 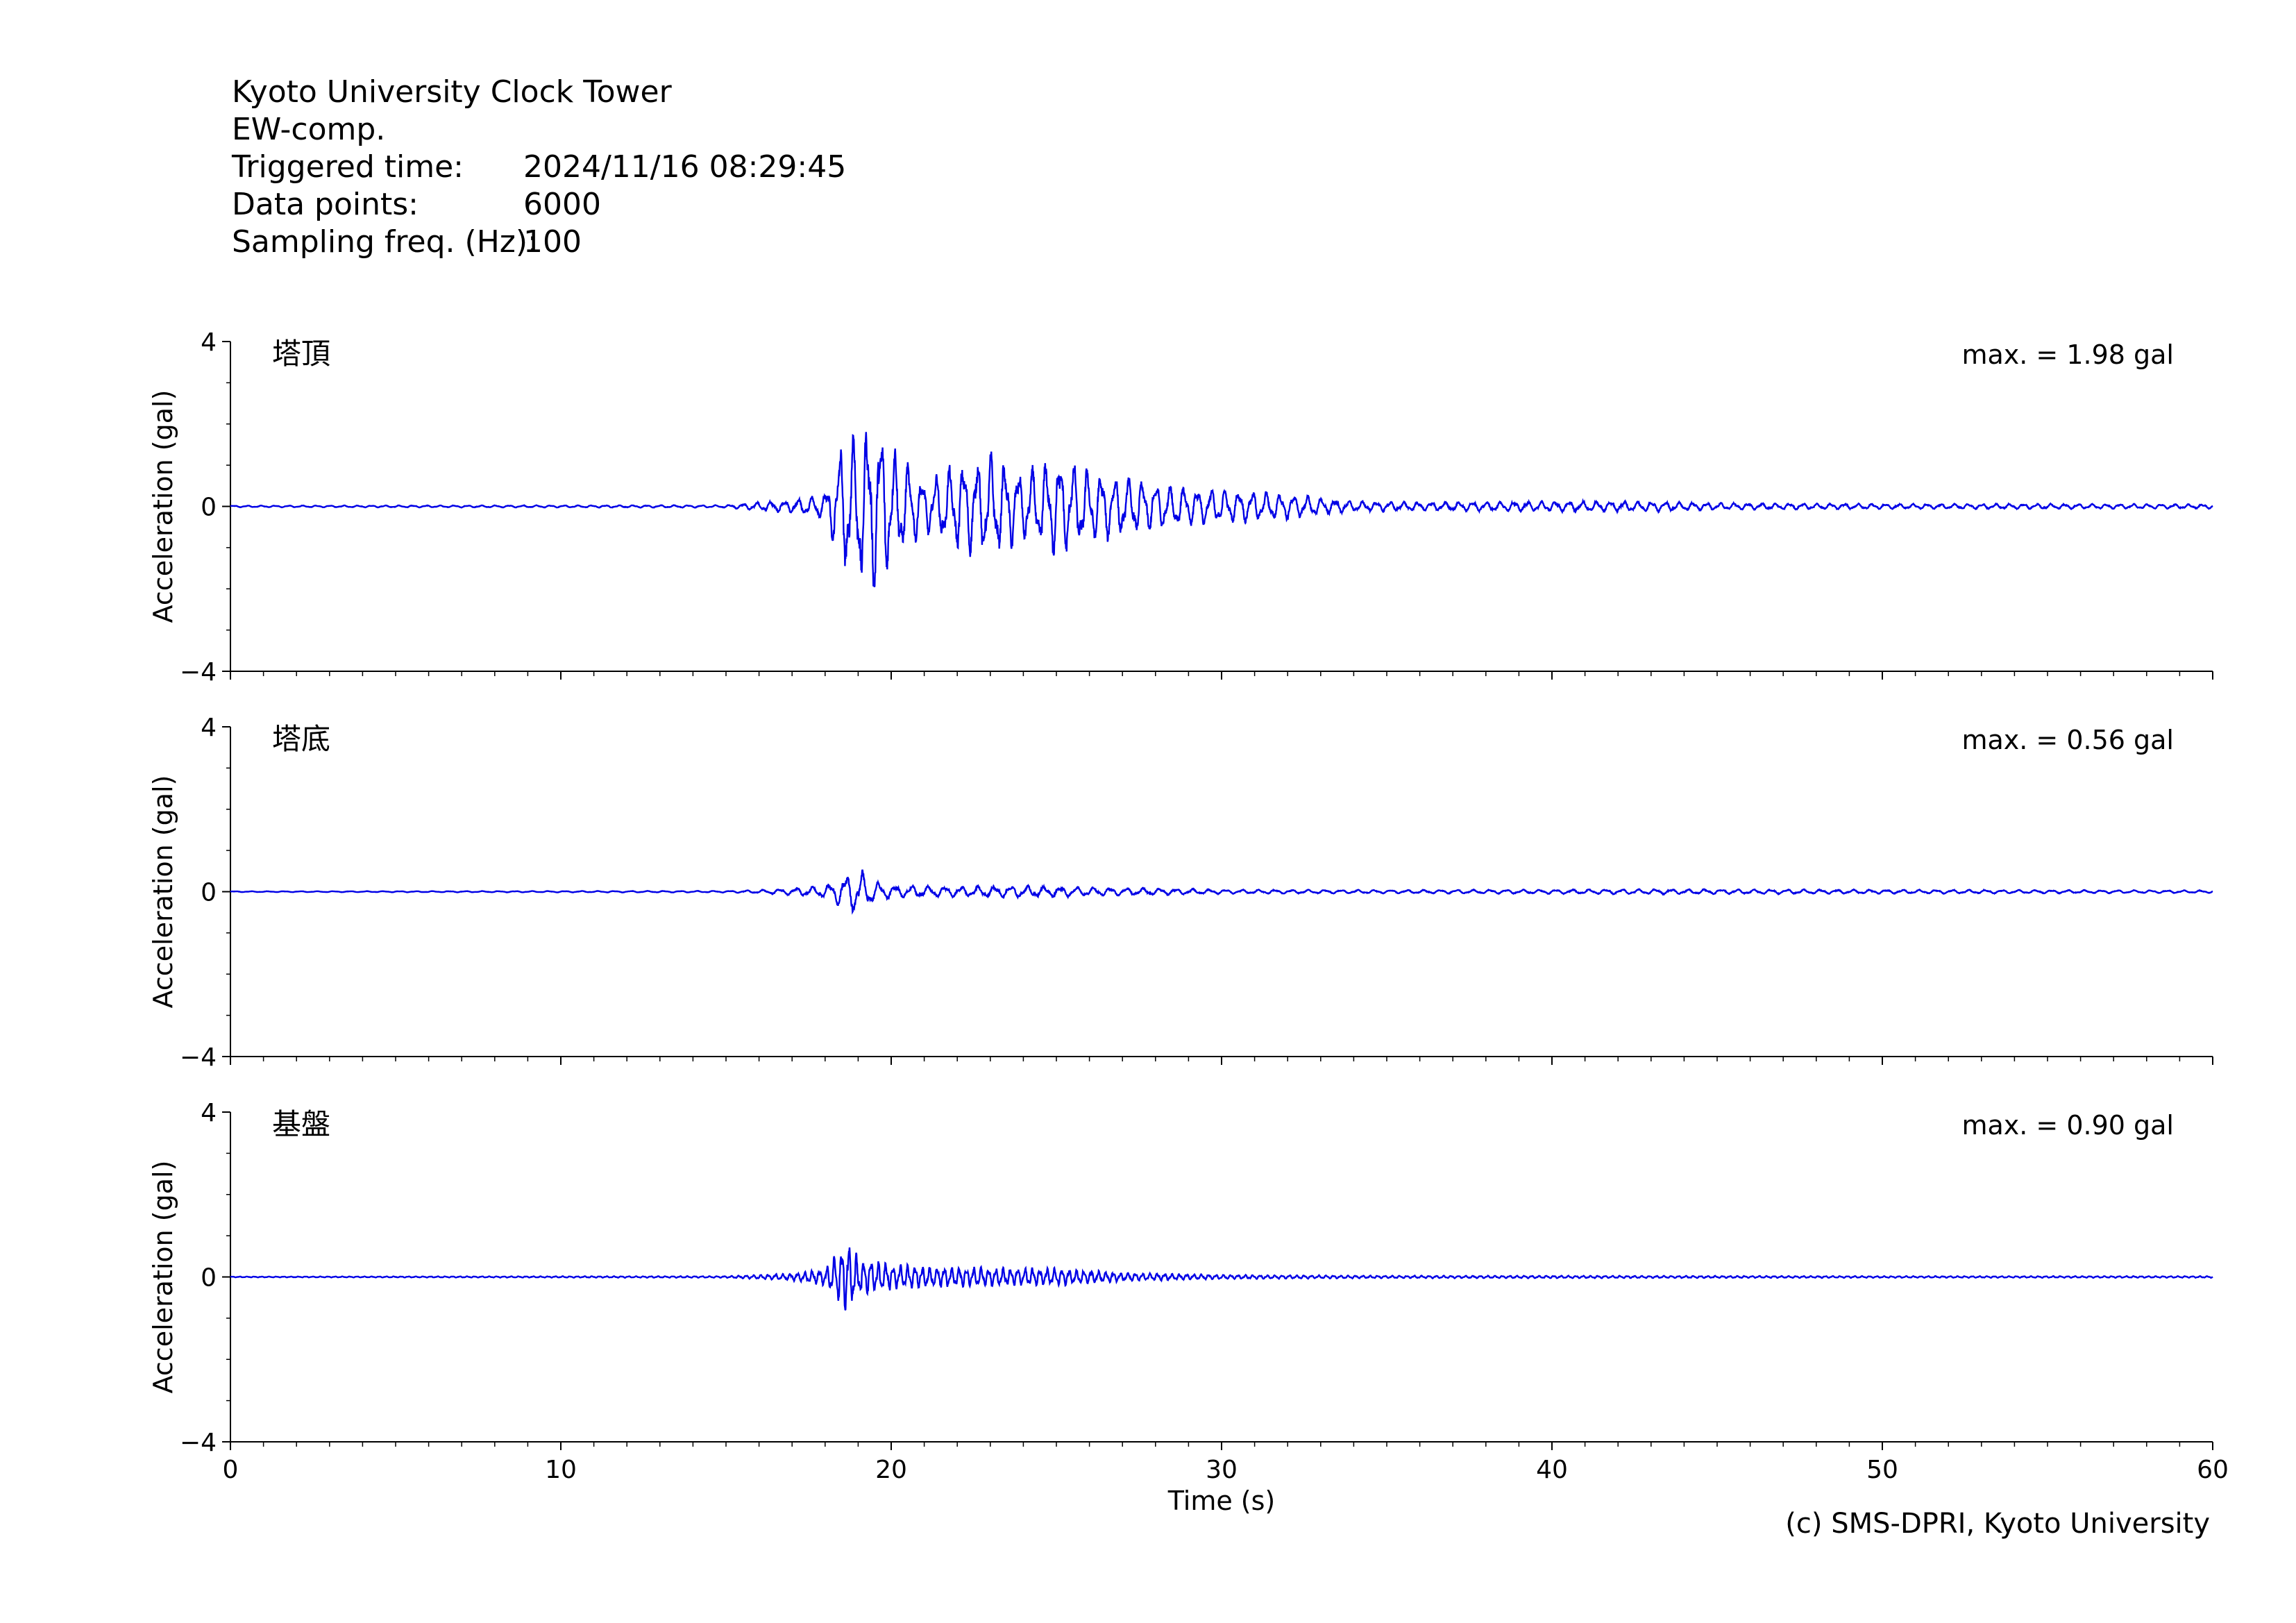 I want to click on max-label: max. = 0.90 gal, so click(x=2067, y=1125).